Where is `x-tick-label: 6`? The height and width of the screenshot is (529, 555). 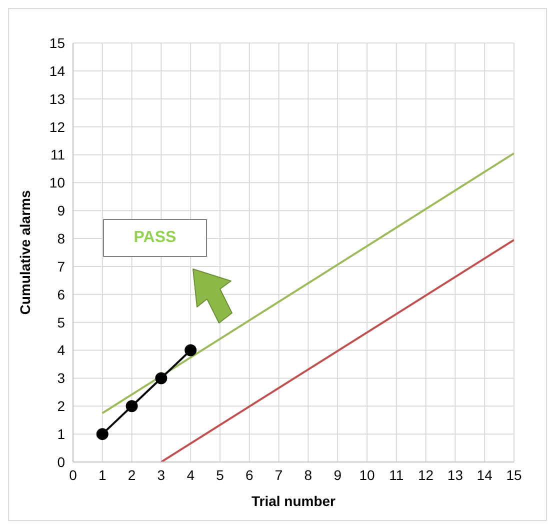 x-tick-label: 6 is located at coordinates (250, 474).